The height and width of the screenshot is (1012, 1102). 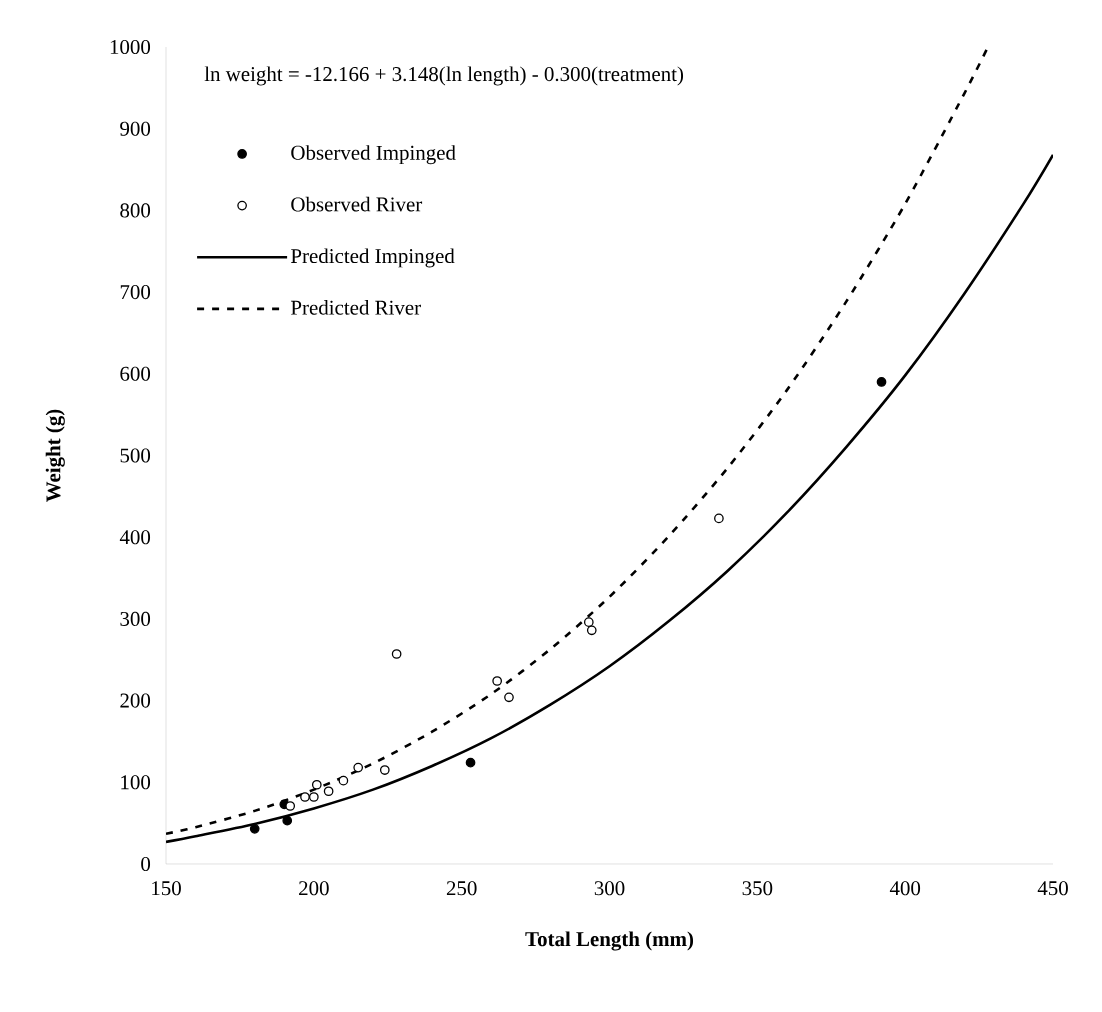 I want to click on y-tick-label: 900, so click(x=135, y=128).